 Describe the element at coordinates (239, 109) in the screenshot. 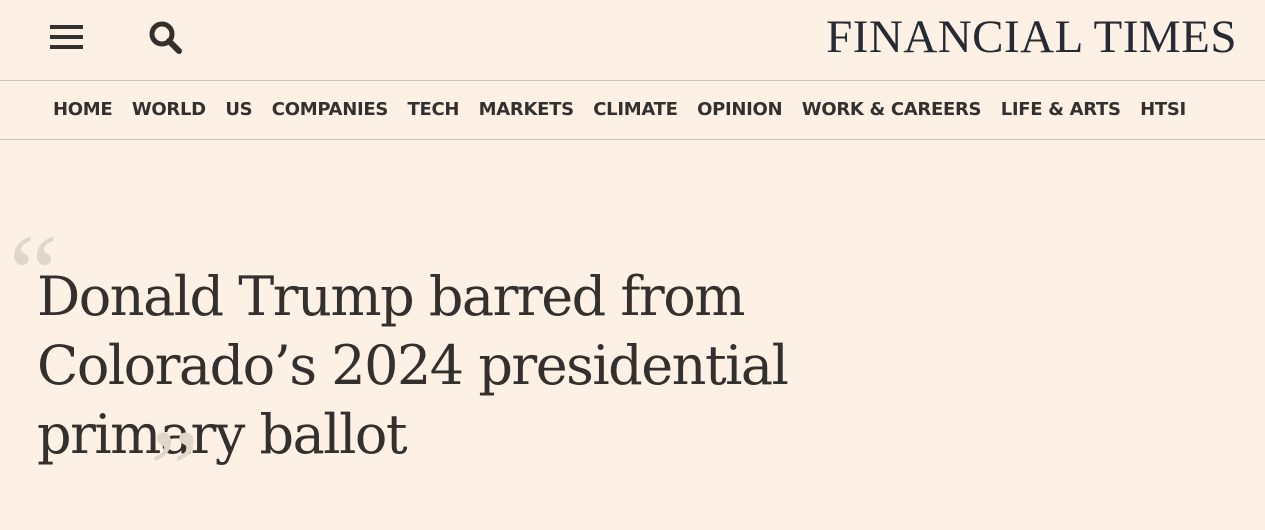

I see `nav-item-us: US` at that location.